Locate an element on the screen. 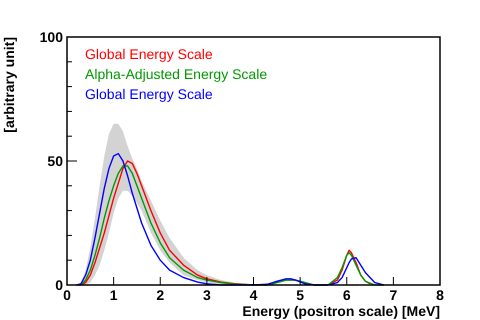  y-tick-label: 50 is located at coordinates (55, 161).